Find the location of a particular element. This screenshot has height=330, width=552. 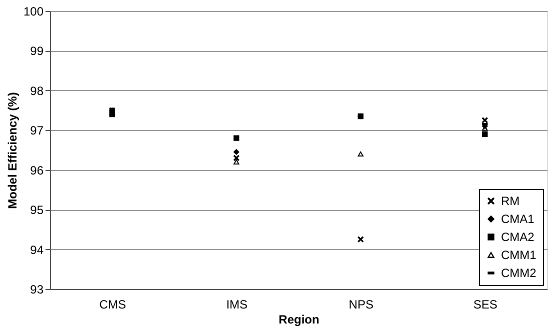

x-tick-label: SES is located at coordinates (485, 305).